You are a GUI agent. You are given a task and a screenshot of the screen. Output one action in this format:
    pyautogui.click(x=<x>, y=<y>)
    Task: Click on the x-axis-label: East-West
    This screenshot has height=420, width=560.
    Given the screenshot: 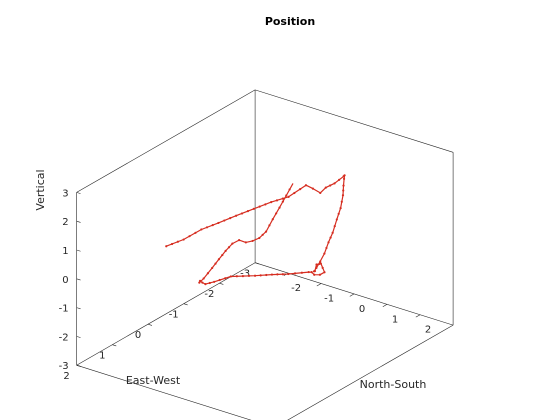 What is the action you would take?
    pyautogui.click(x=153, y=380)
    